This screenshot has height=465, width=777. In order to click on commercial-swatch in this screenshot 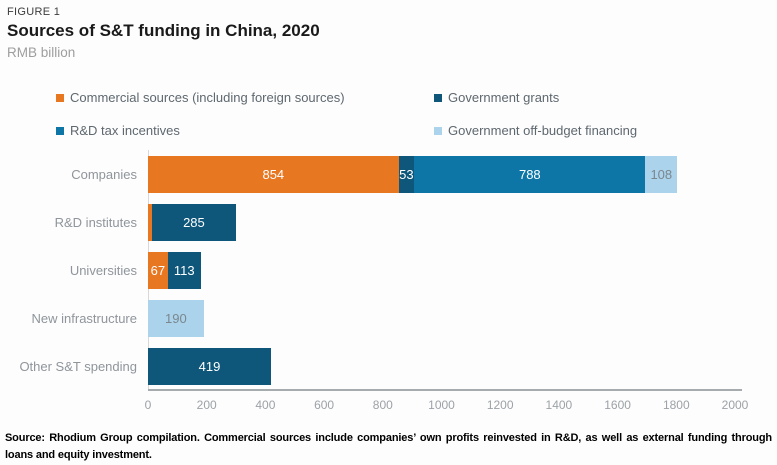, I will do `click(60, 97)`.